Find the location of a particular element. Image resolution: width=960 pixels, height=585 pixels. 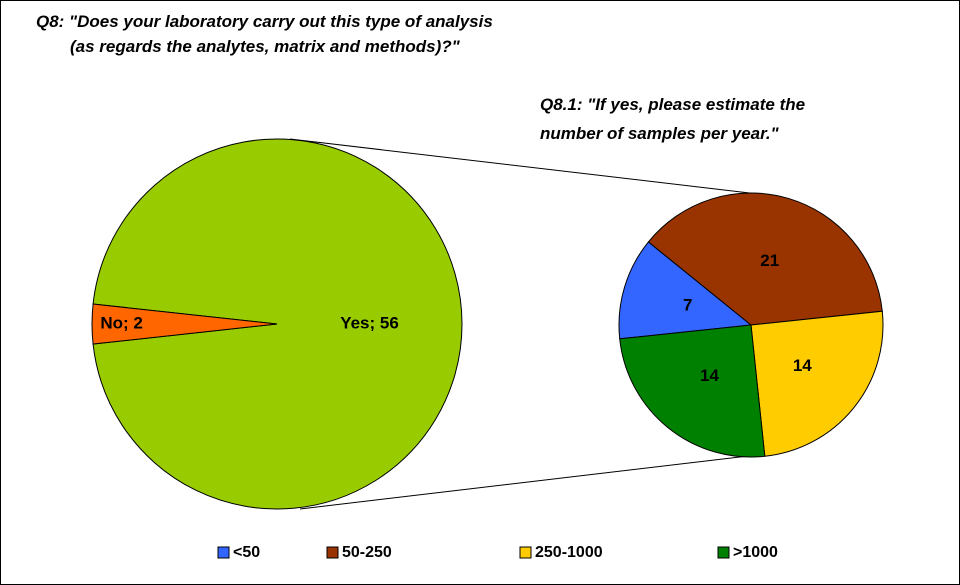

data-label: 7 is located at coordinates (687, 305).